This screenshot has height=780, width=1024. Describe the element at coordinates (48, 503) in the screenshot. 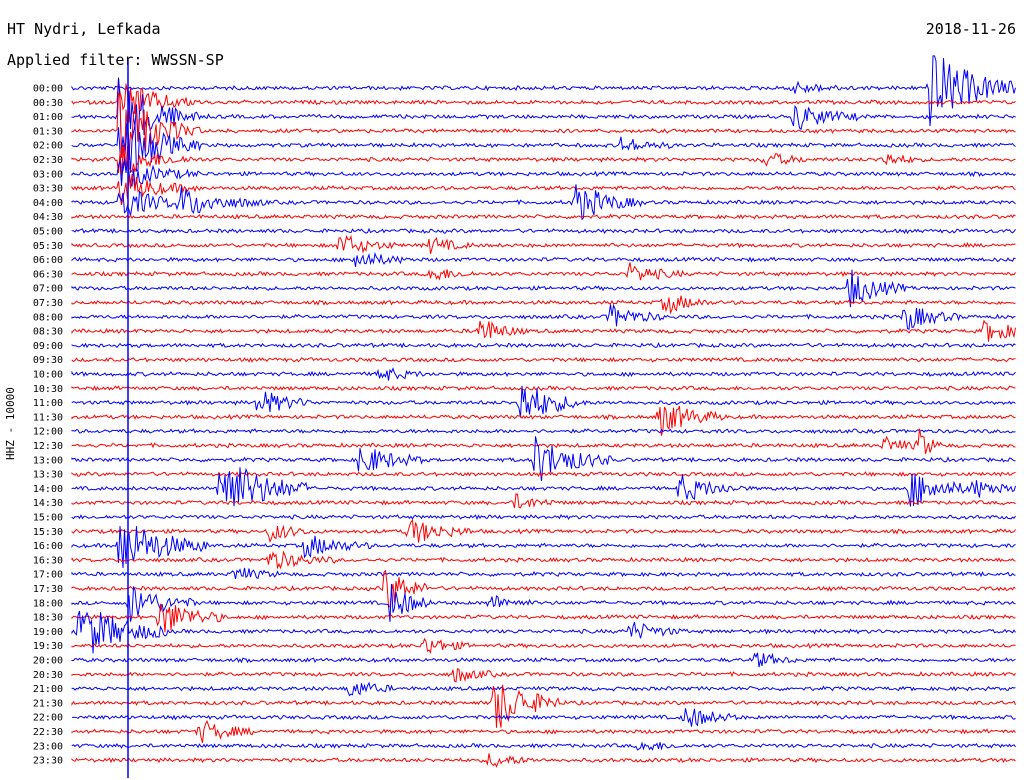

I see `time-tick-label: 14:30` at that location.